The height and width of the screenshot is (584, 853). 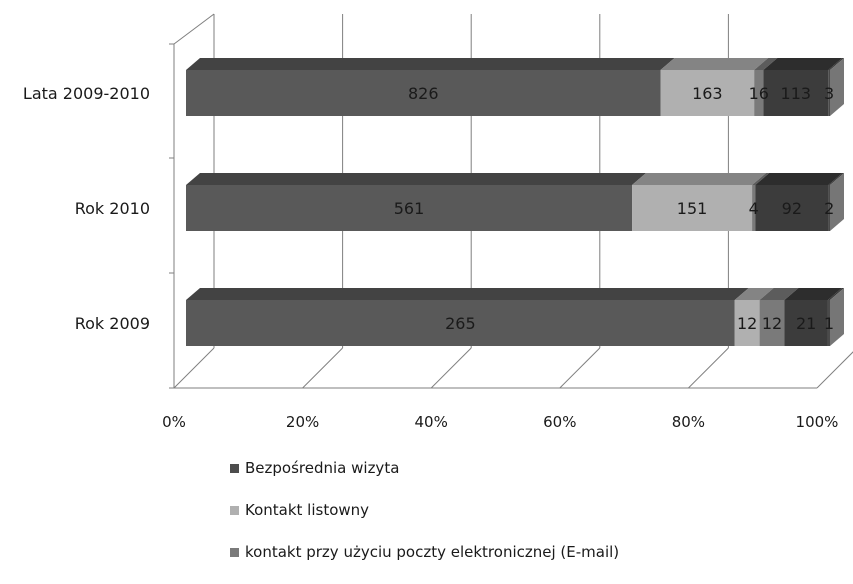 I want to click on data-label: 3, so click(x=829, y=93).